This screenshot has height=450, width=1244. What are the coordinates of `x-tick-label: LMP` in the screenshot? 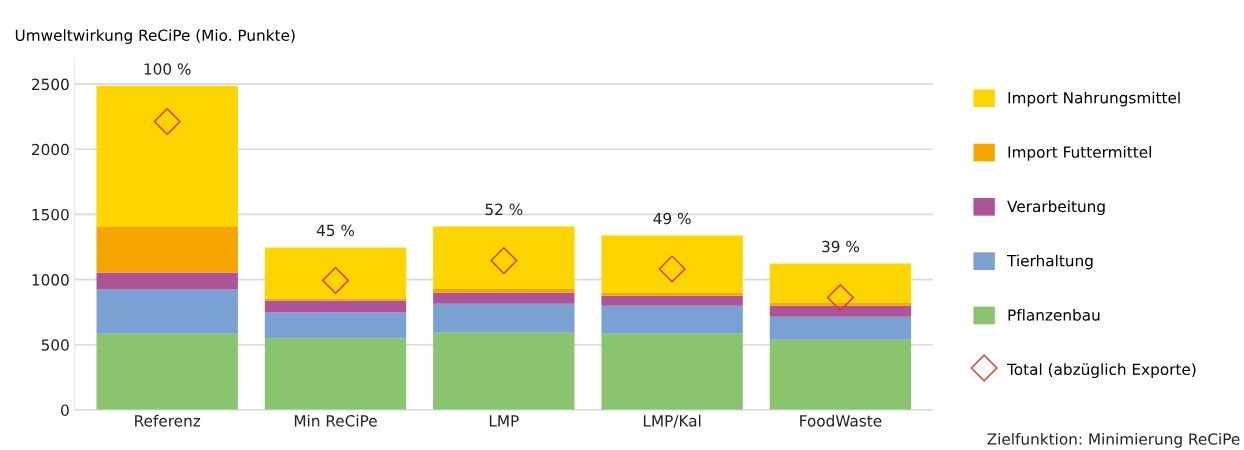 It's located at (504, 421).